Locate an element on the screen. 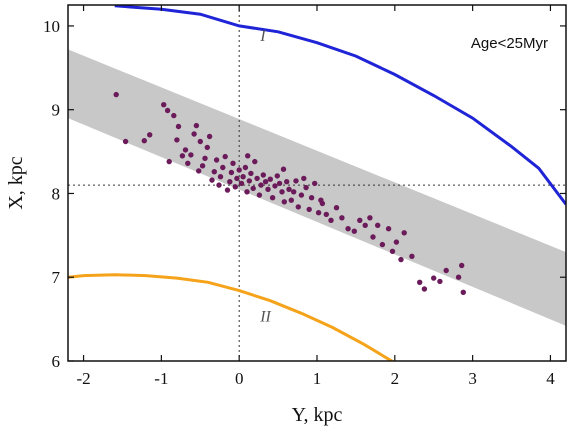 This screenshot has width=582, height=433. x-tick-label: 3 is located at coordinates (472, 378).